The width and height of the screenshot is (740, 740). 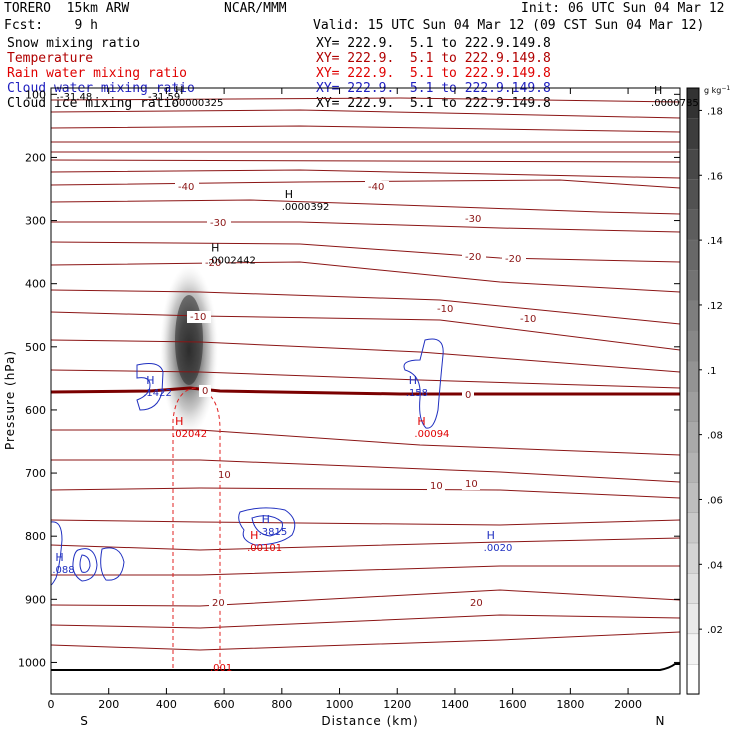 What do you see at coordinates (264, 548) in the screenshot?
I see `maximum-value-9: .00101` at bounding box center [264, 548].